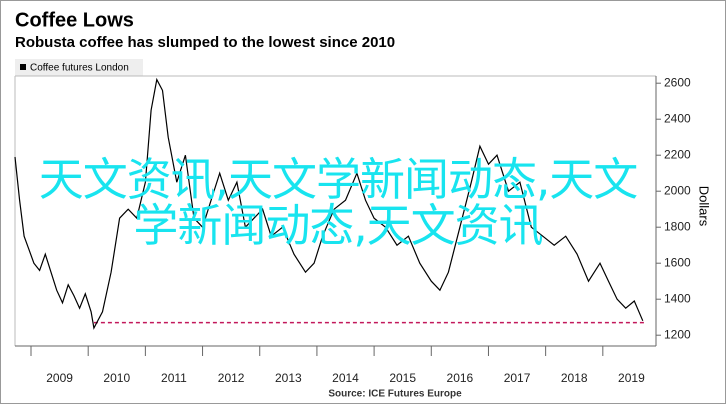 This screenshot has height=404, width=726. What do you see at coordinates (677, 154) in the screenshot?
I see `y-tick-label: 2200` at bounding box center [677, 154].